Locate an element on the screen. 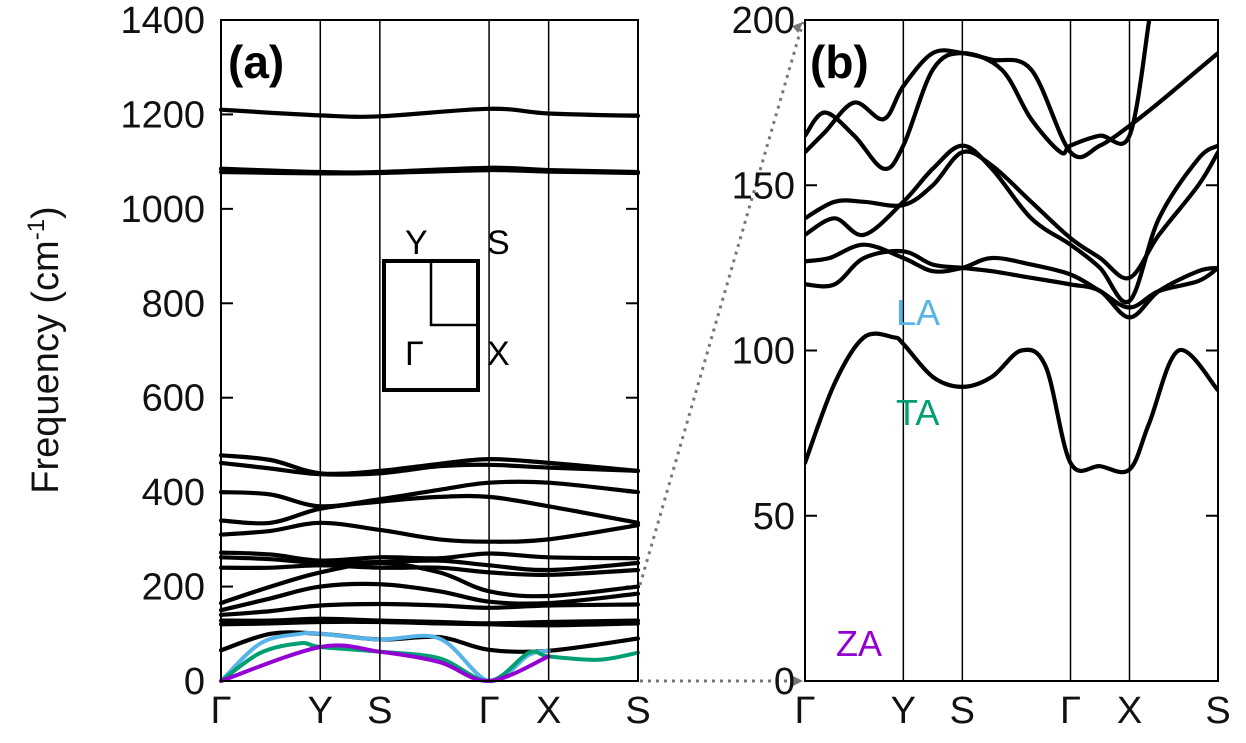  zoom-arrowhead-top is located at coordinates (797, 27).